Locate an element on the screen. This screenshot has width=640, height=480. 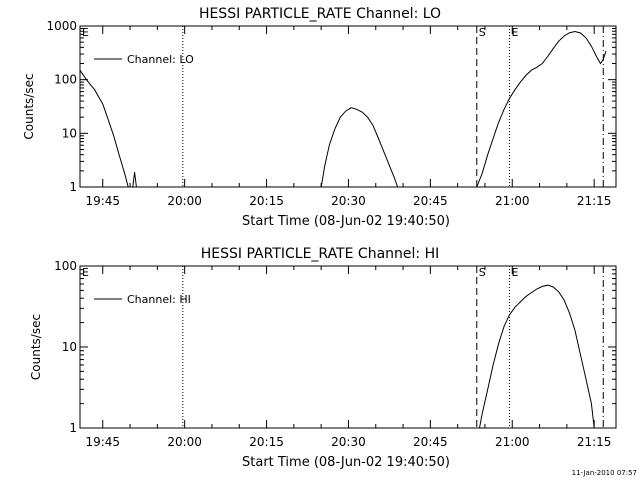
panel-2-edge-e-label: E is located at coordinates (85, 272).